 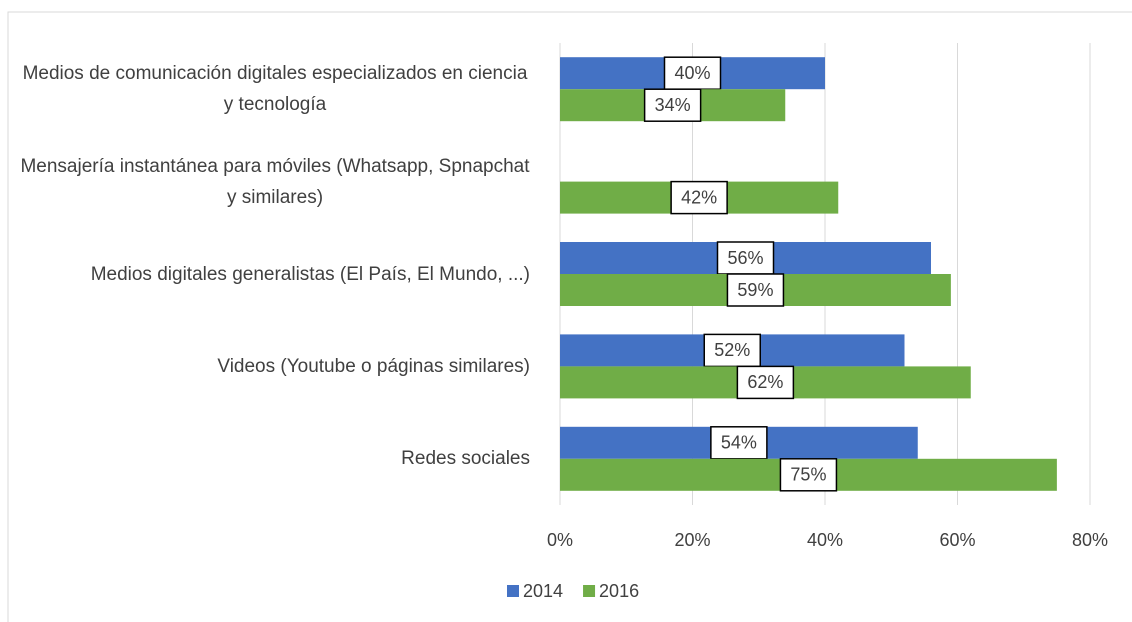 What do you see at coordinates (1090, 540) in the screenshot?
I see `x-tick-label: 80%` at bounding box center [1090, 540].